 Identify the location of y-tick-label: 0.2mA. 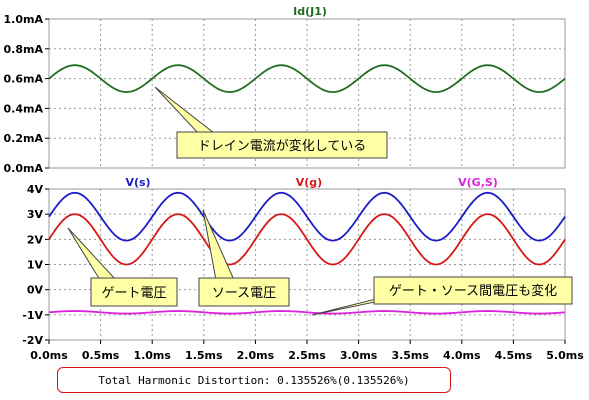
(24, 138).